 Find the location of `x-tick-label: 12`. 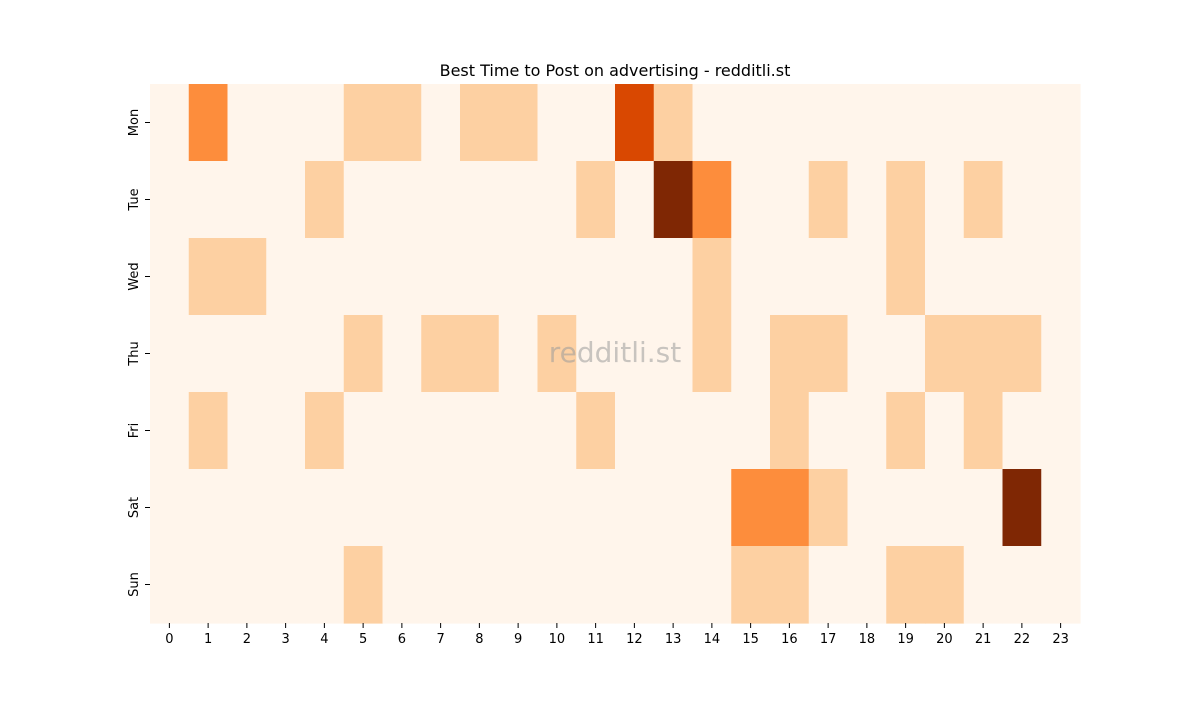

x-tick-label: 12 is located at coordinates (634, 639).